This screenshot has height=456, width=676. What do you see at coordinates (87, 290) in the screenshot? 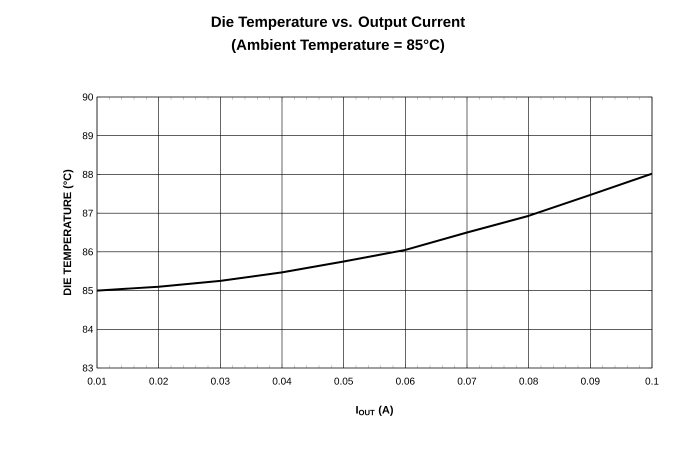
I see `y-tick-label: 85` at bounding box center [87, 290].